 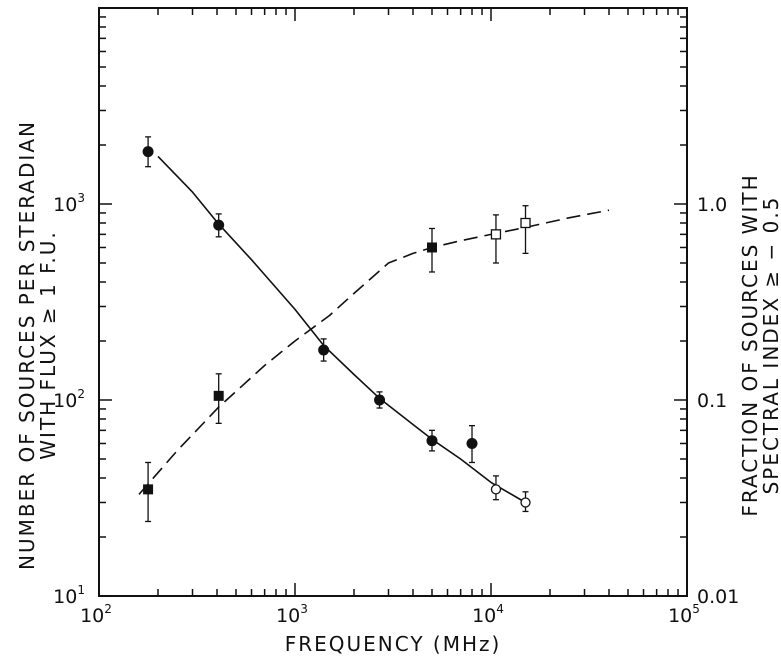 What do you see at coordinates (718, 597) in the screenshot?
I see `y-right-tick-label: 0.01` at bounding box center [718, 597].